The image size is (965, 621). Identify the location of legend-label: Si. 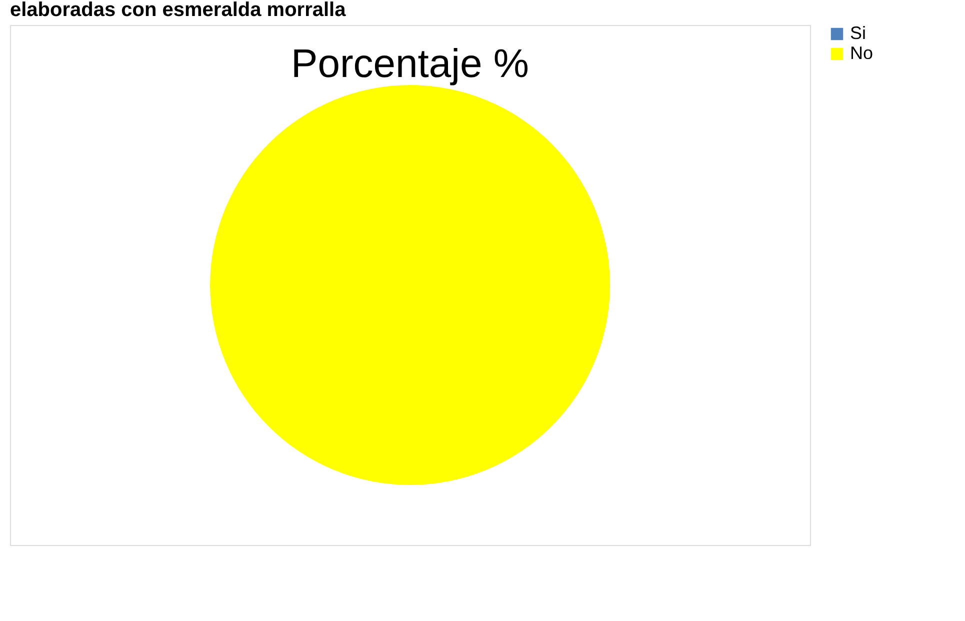
(858, 33).